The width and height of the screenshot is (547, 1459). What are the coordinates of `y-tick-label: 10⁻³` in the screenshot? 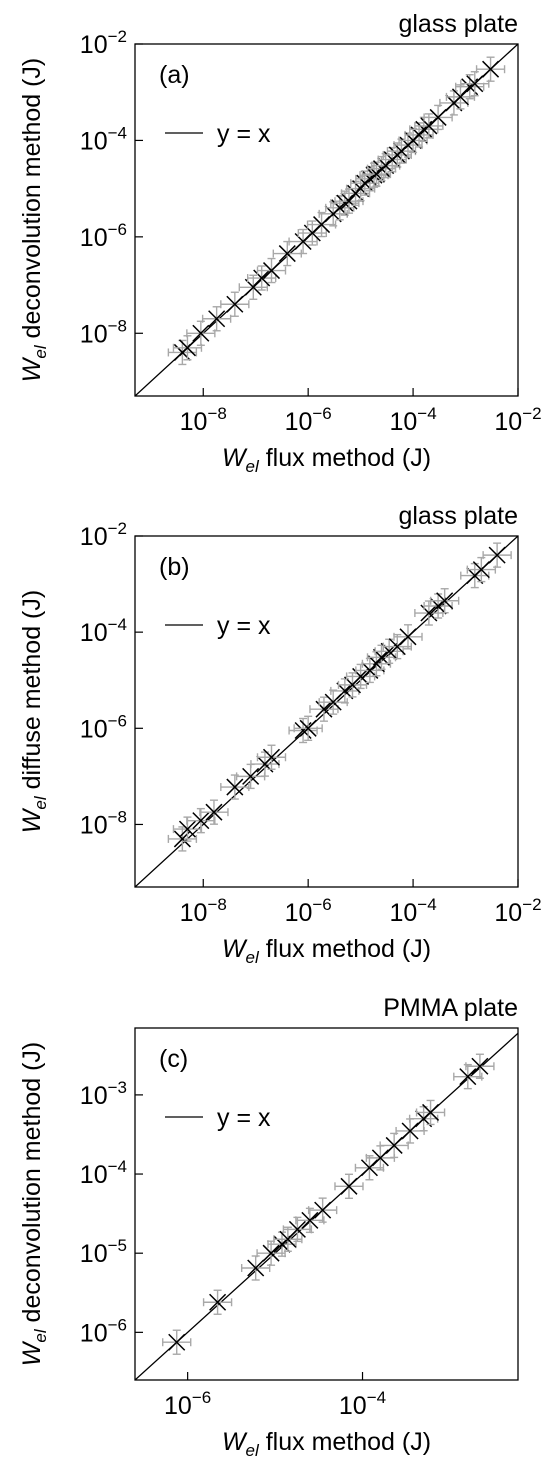 It's located at (103, 1094).